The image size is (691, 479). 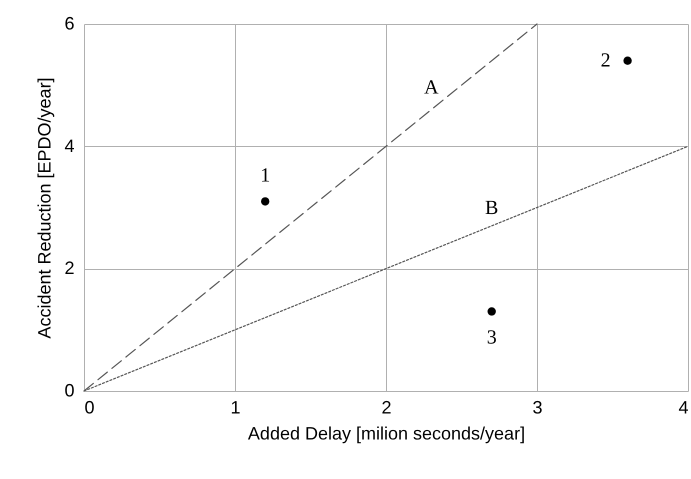 I want to click on y-tick-label: 2, so click(x=69, y=268).